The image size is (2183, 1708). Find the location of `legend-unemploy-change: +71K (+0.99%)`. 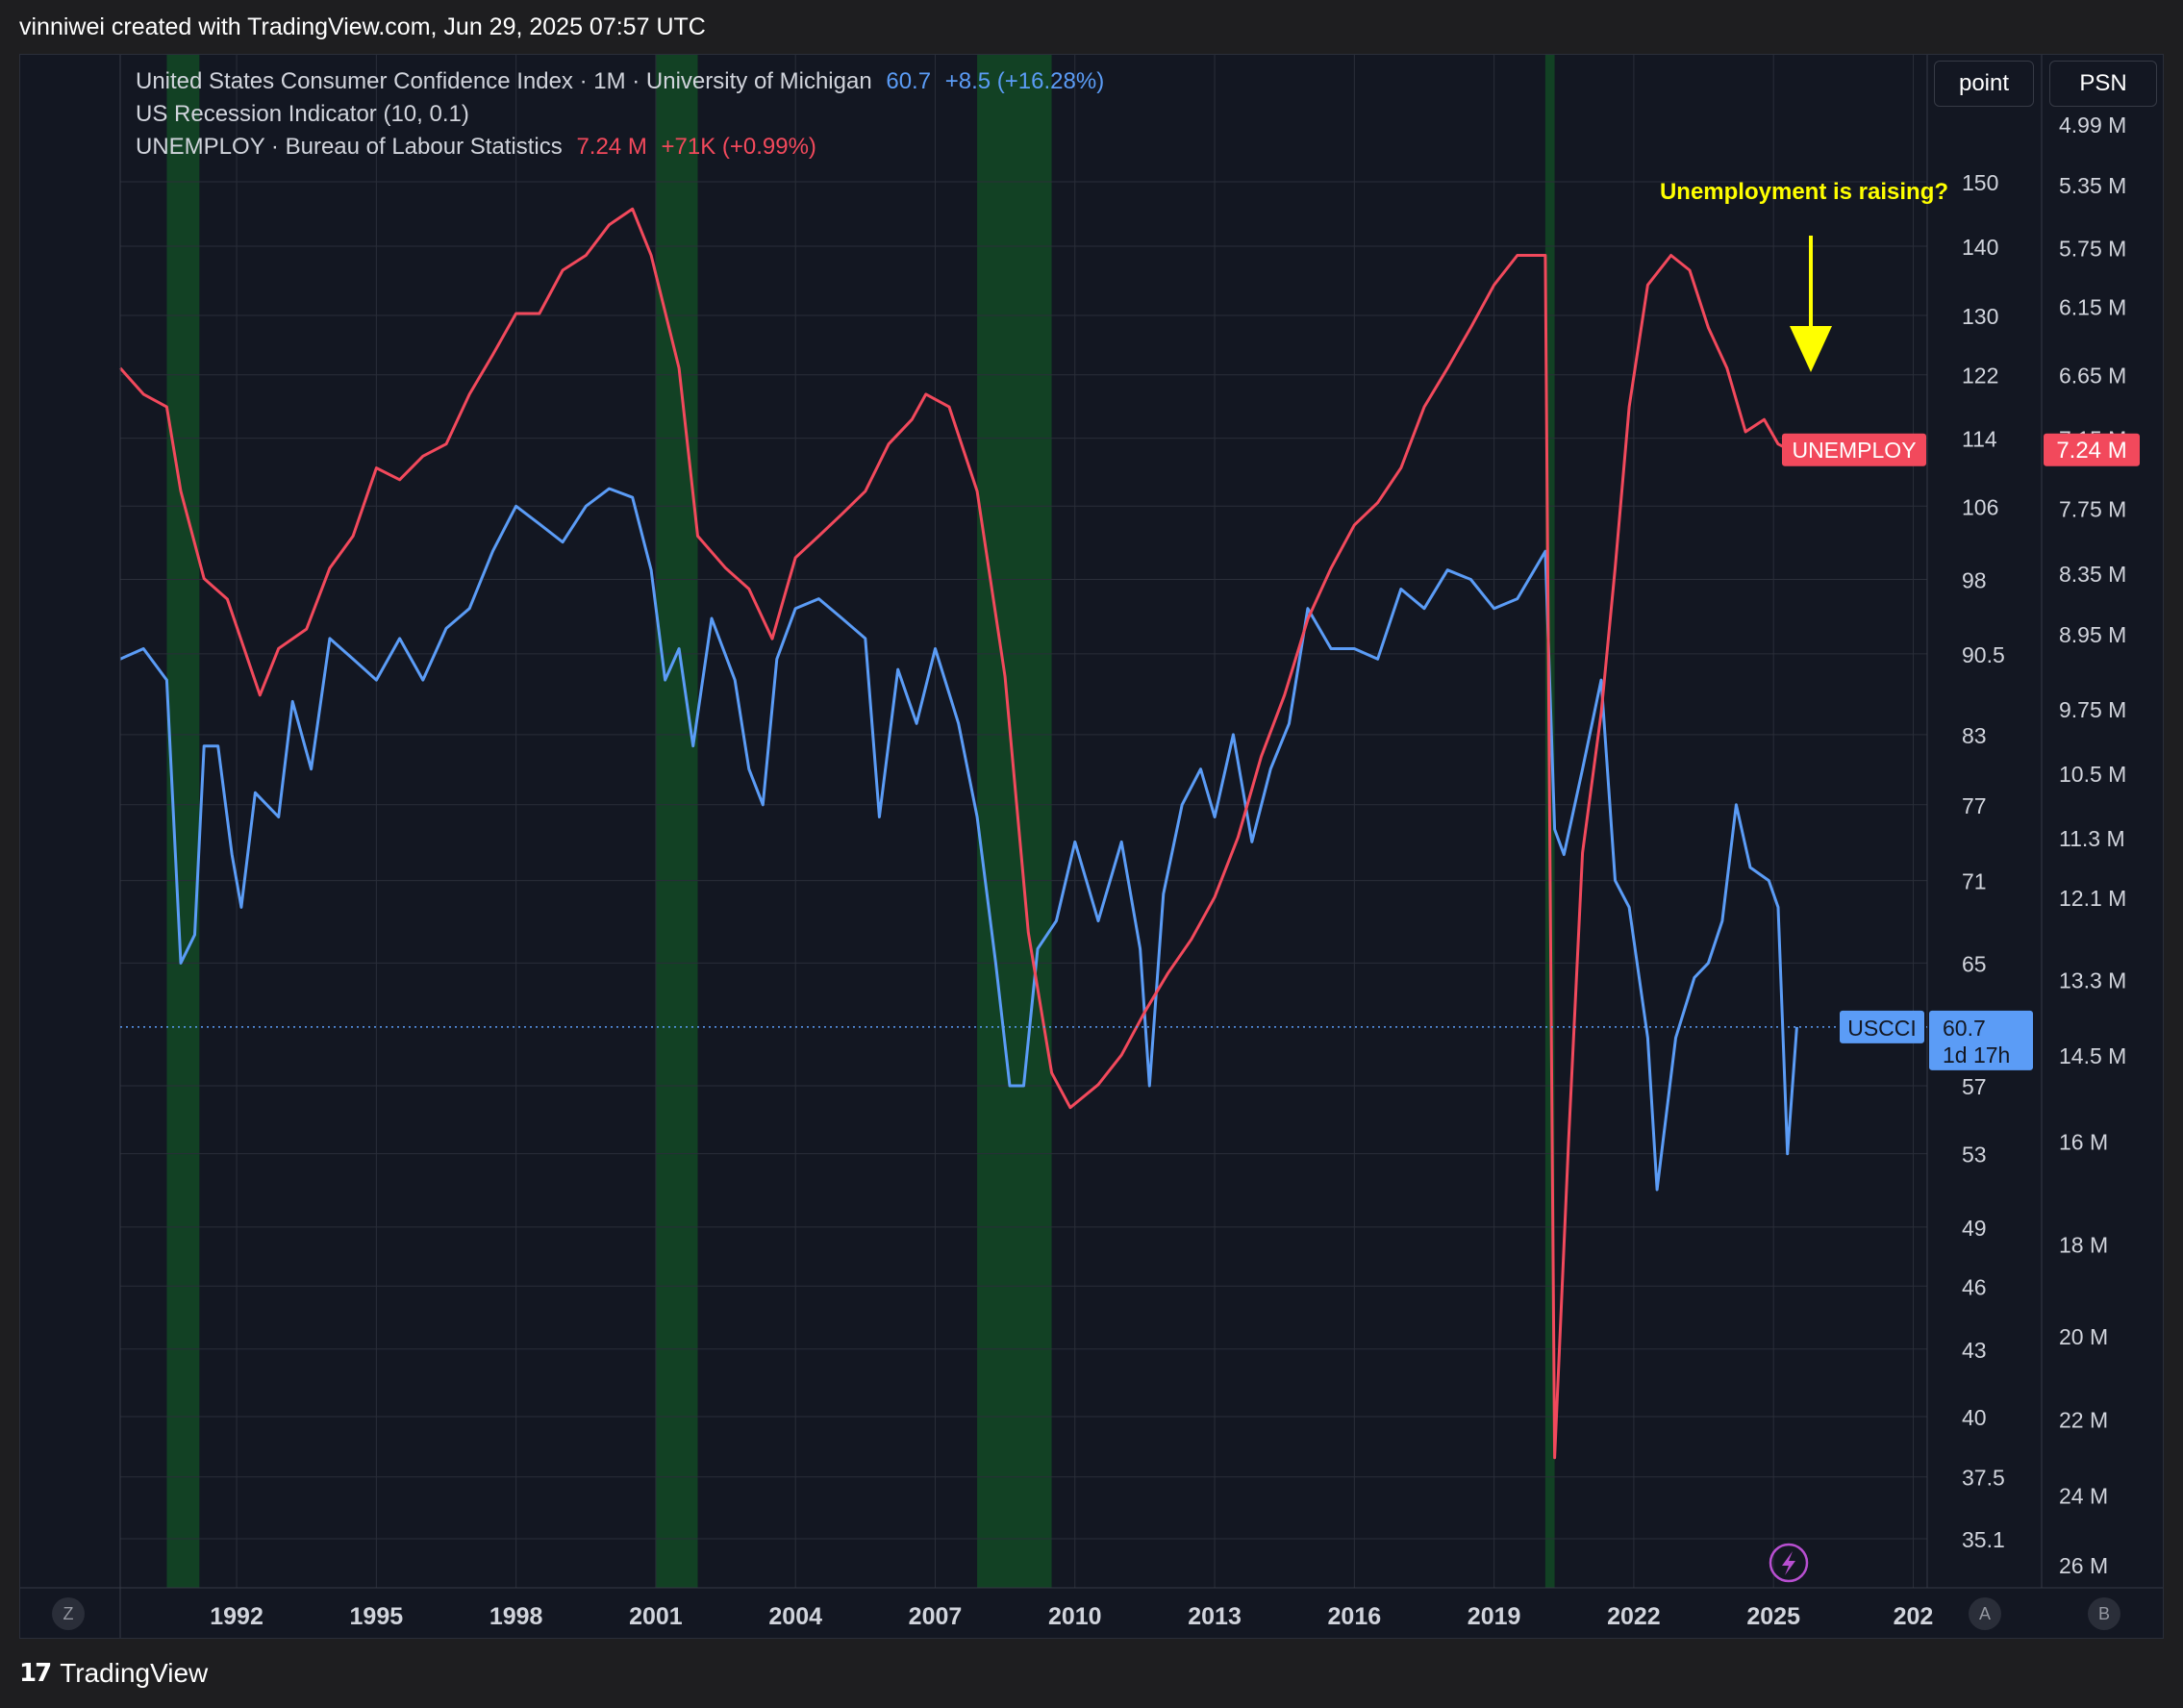

legend-unemploy-change: +71K (+0.99%) is located at coordinates (738, 147).